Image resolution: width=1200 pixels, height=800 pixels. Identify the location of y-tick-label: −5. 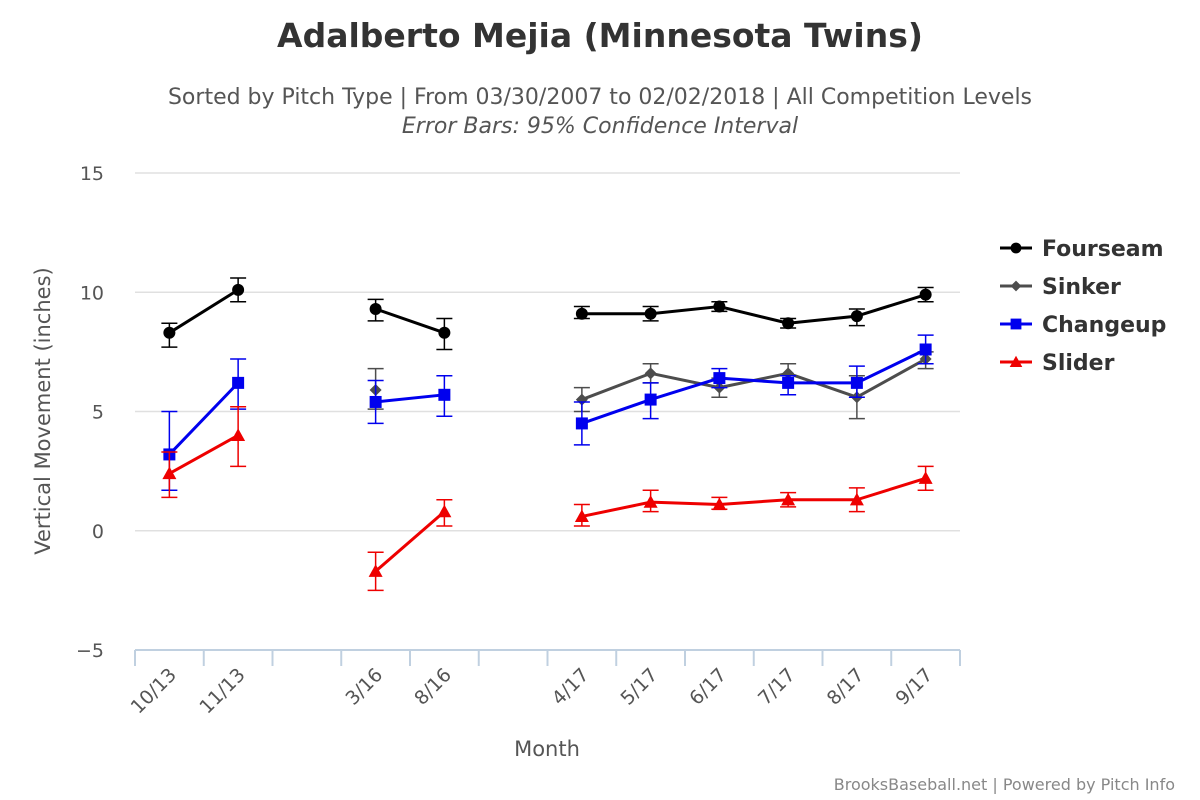
(90, 651).